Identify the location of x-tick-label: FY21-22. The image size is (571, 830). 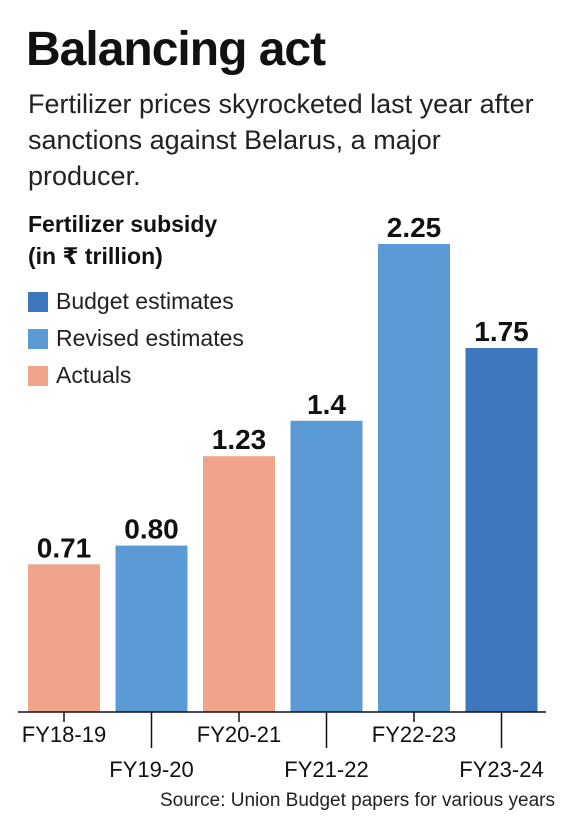
(326, 769).